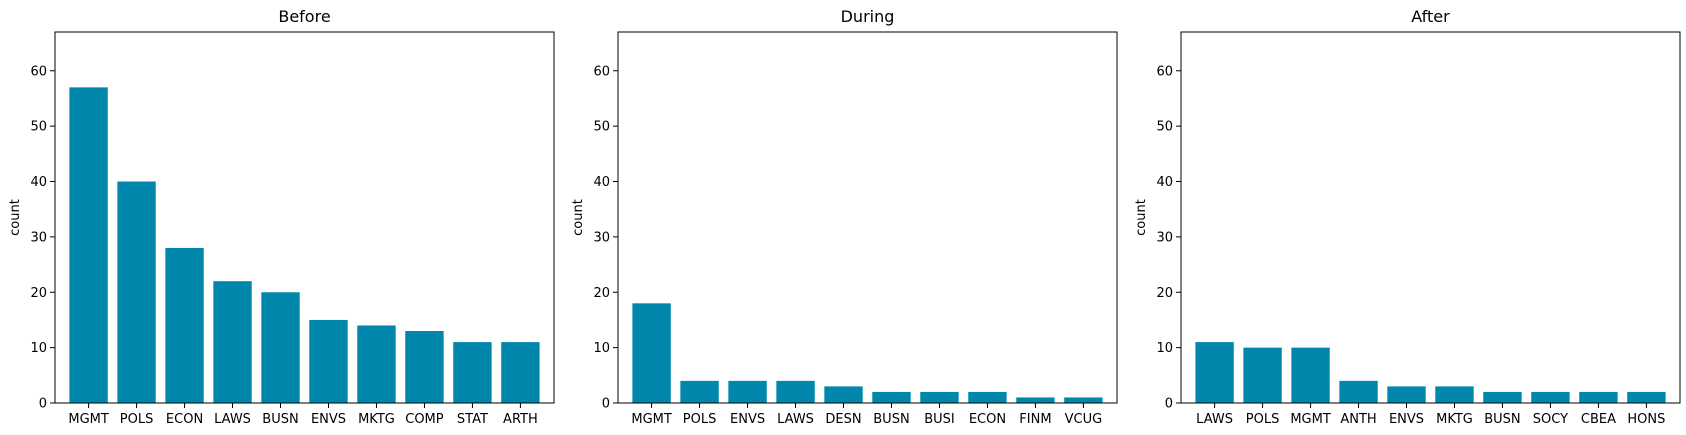 Image resolution: width=1686 pixels, height=435 pixels. What do you see at coordinates (1358, 419) in the screenshot?
I see `x-tick-label: ANTH` at bounding box center [1358, 419].